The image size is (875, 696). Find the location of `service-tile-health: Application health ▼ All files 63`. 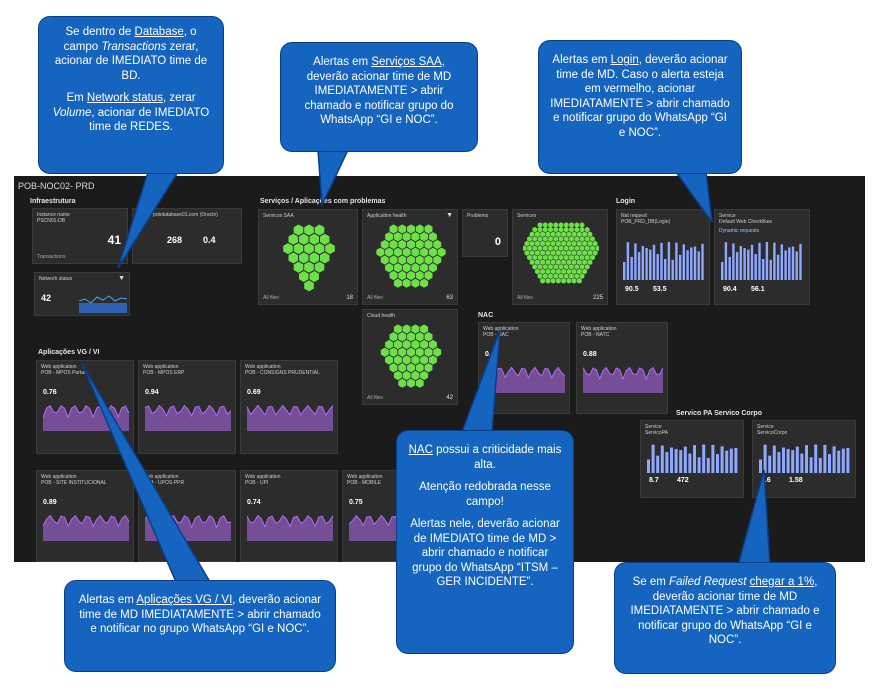

service-tile-health: Application health ▼ All files 63 is located at coordinates (410, 257).